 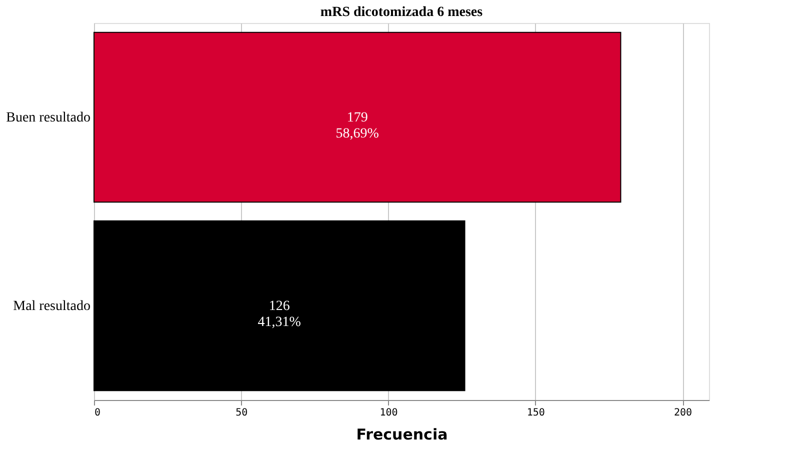 What do you see at coordinates (48, 118) in the screenshot?
I see `y-tick-label: Buen resultado` at bounding box center [48, 118].